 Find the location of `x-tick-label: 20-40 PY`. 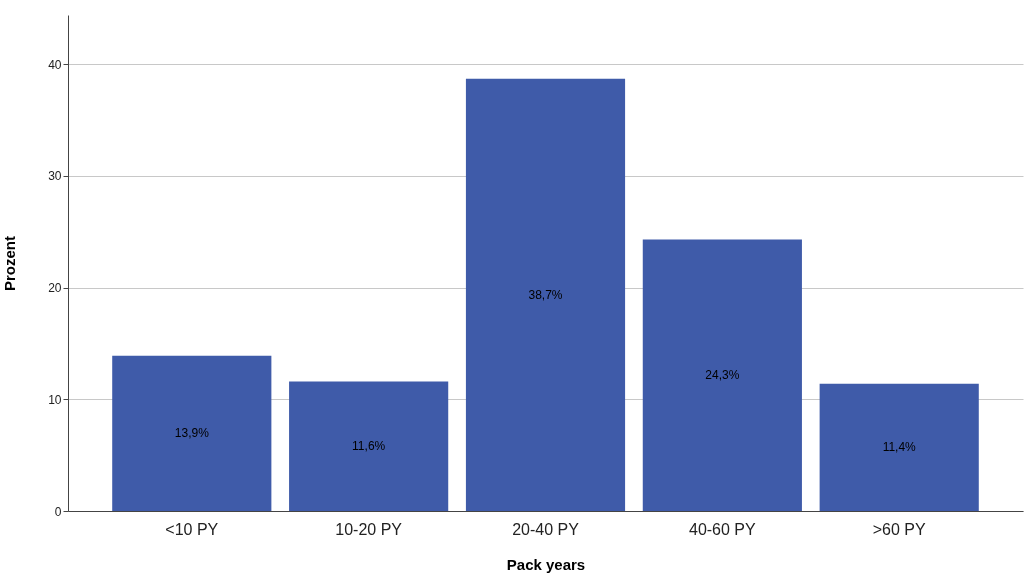

x-tick-label: 20-40 PY is located at coordinates (546, 529).